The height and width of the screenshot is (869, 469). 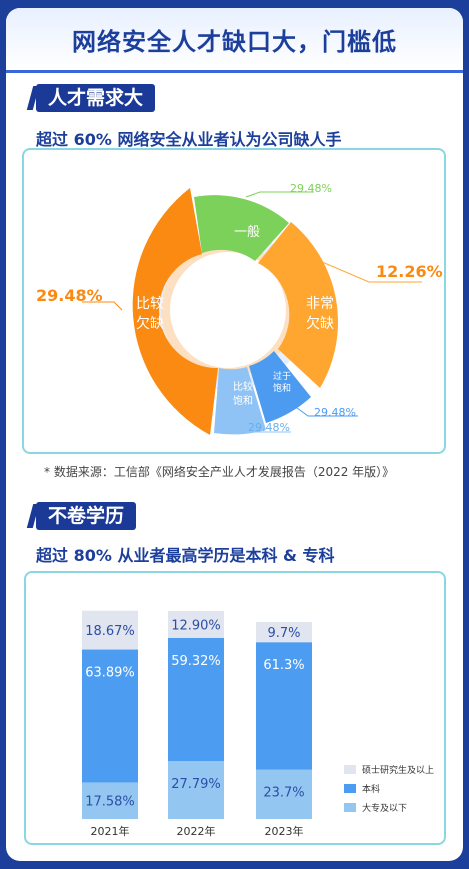 I want to click on leader-line-oversaturated, so click(x=323, y=409).